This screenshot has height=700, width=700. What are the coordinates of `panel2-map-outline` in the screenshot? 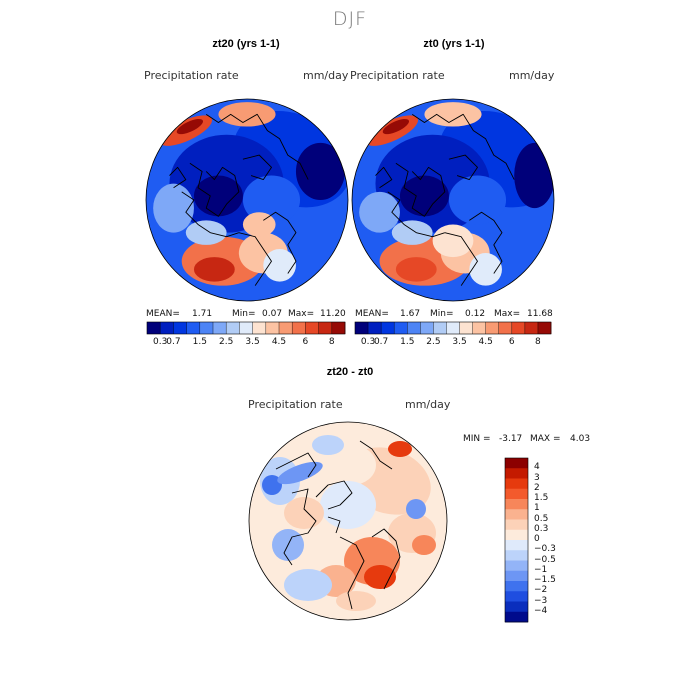 It's located at (453, 200).